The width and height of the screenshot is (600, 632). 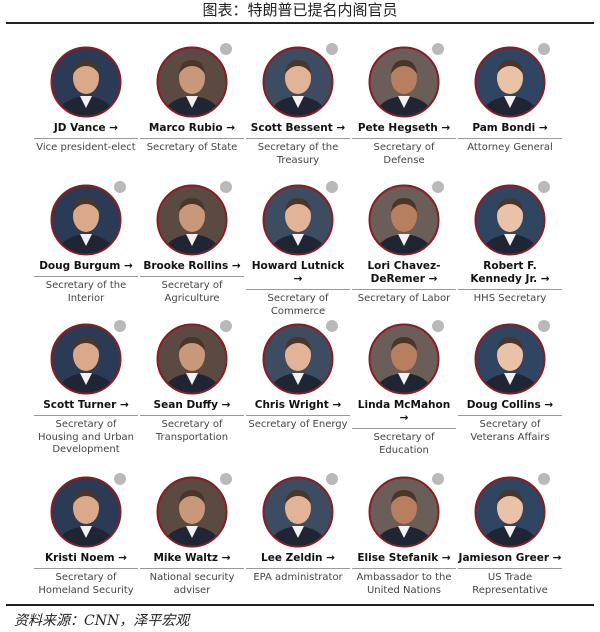 What do you see at coordinates (510, 431) in the screenshot?
I see `person-role: Secretary of Veterans Affairs` at bounding box center [510, 431].